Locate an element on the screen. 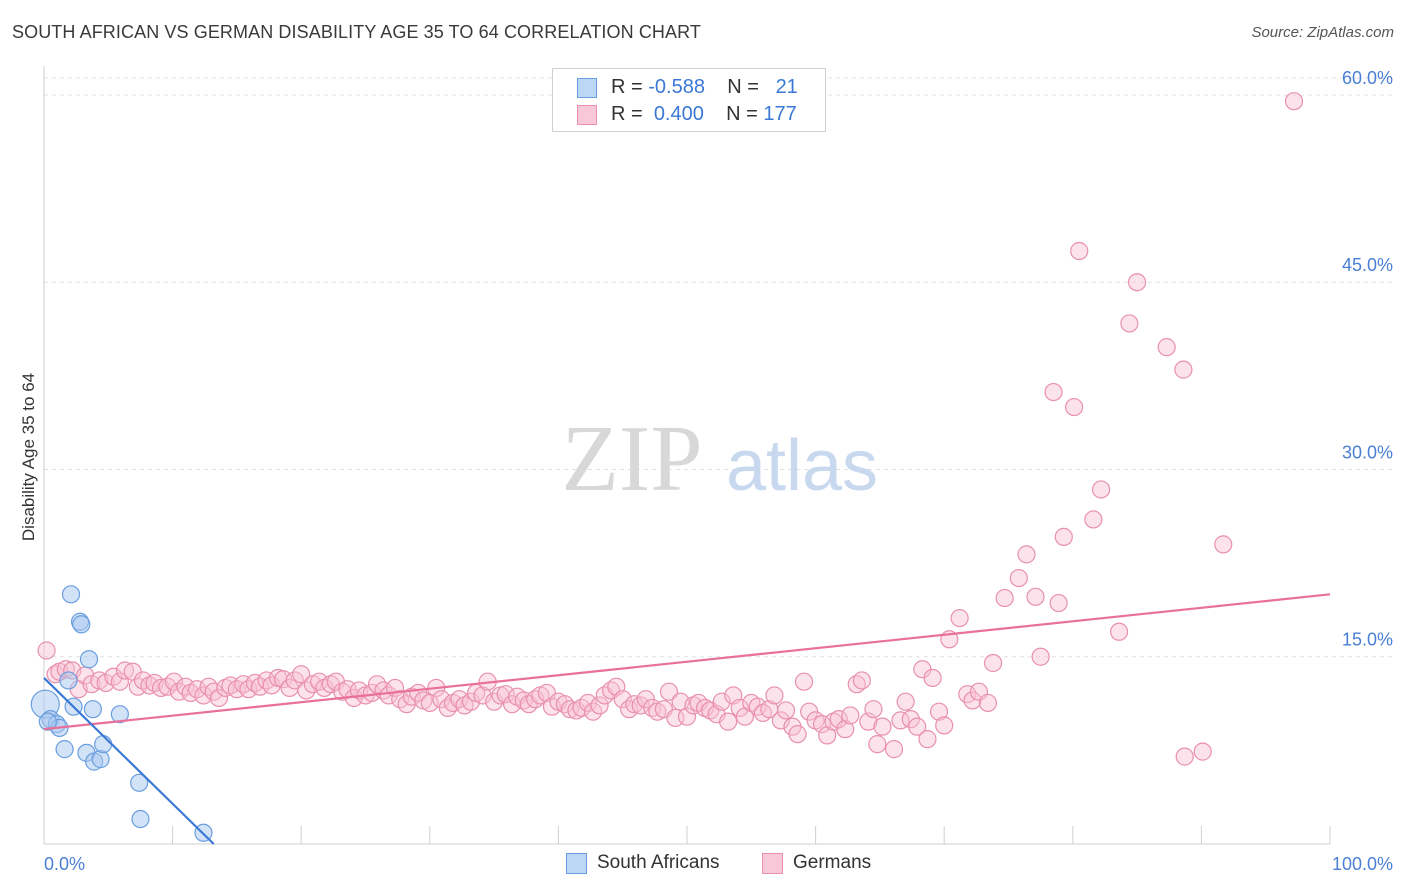 This screenshot has width=1406, height=892. bottom-swatch-south-africans is located at coordinates (576, 863).